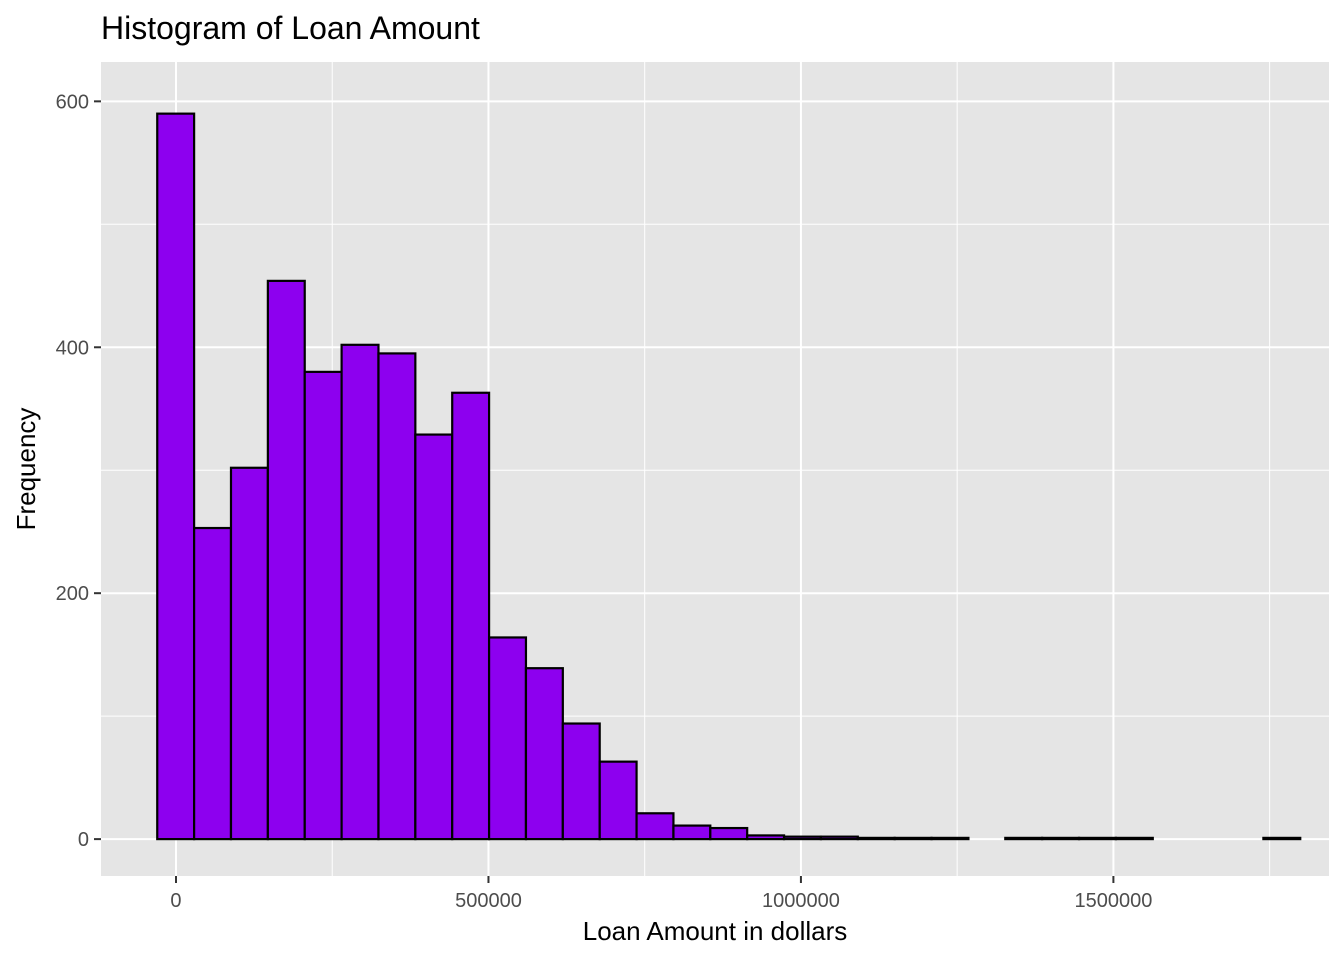 The height and width of the screenshot is (960, 1344). Describe the element at coordinates (801, 901) in the screenshot. I see `x-tick-label: 1000000` at that location.